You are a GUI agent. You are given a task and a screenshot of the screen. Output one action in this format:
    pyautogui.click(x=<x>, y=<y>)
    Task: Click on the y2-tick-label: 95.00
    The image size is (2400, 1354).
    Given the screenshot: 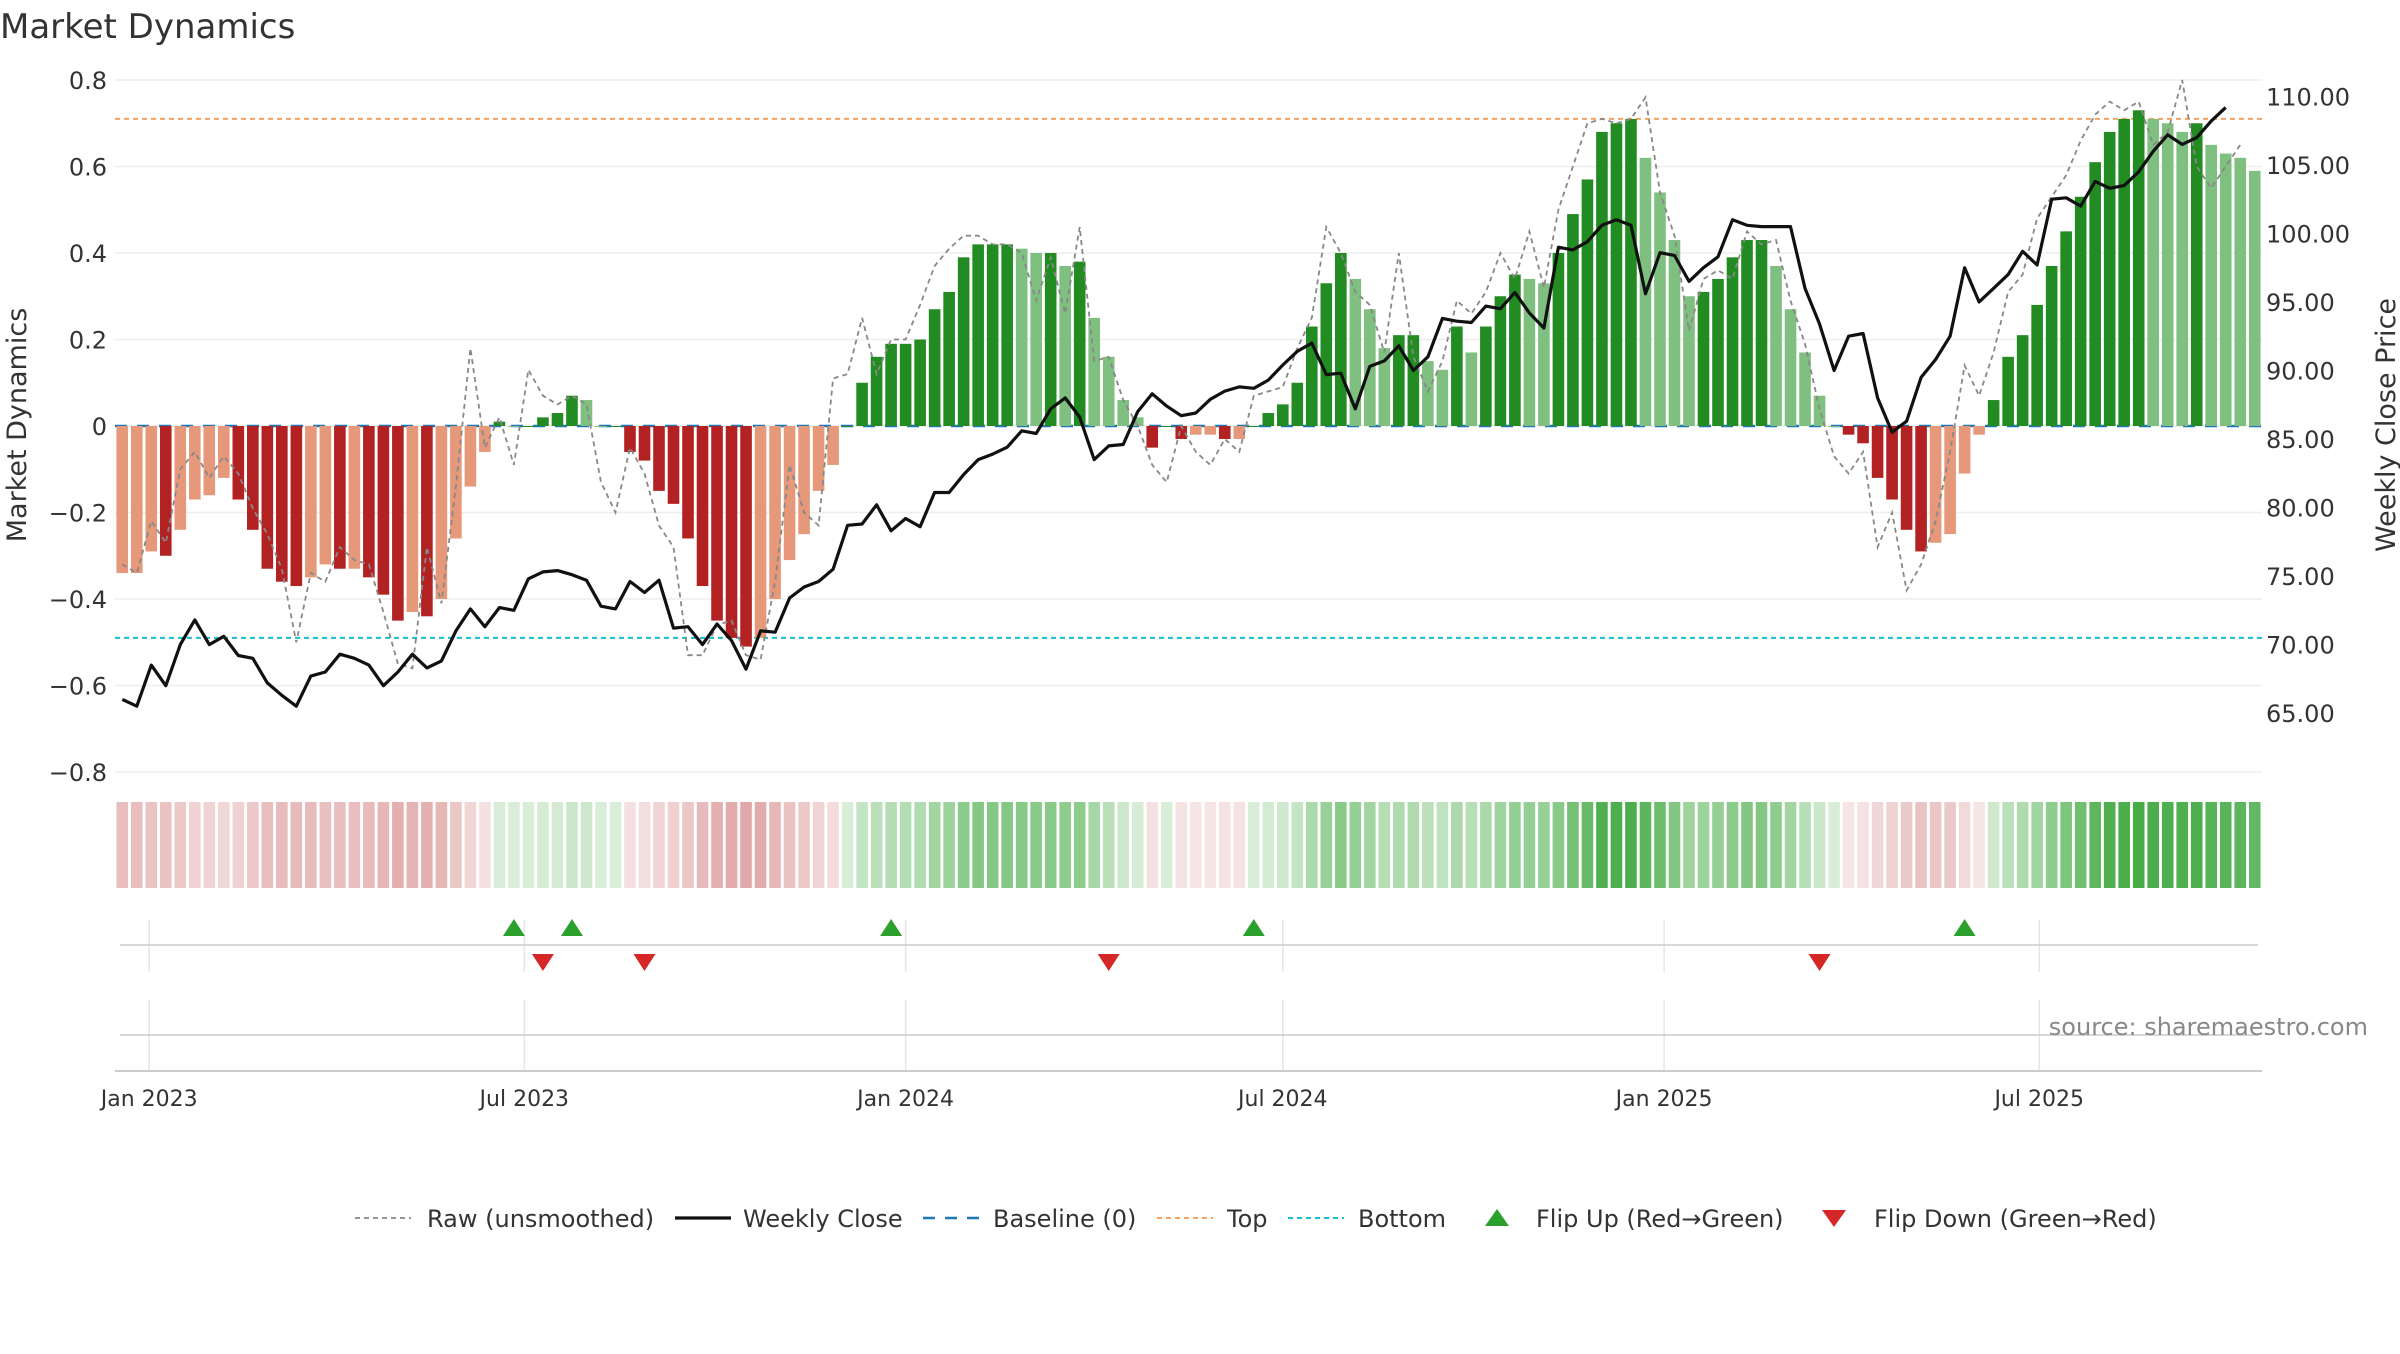 What is the action you would take?
    pyautogui.click(x=2300, y=303)
    